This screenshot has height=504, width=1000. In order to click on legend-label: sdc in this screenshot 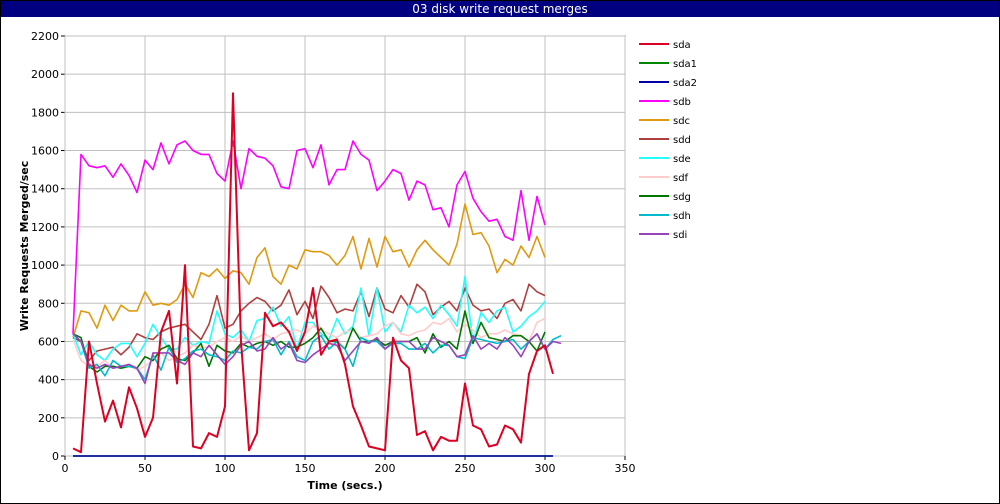, I will do `click(681, 121)`.